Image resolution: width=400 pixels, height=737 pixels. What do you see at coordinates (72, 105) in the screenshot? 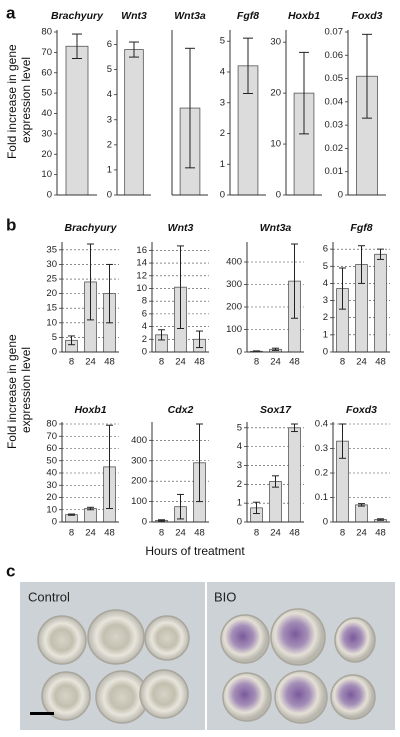
I see `chart: Brachyury 0 10 20 30 40 50 60 70 80` at bounding box center [72, 105].